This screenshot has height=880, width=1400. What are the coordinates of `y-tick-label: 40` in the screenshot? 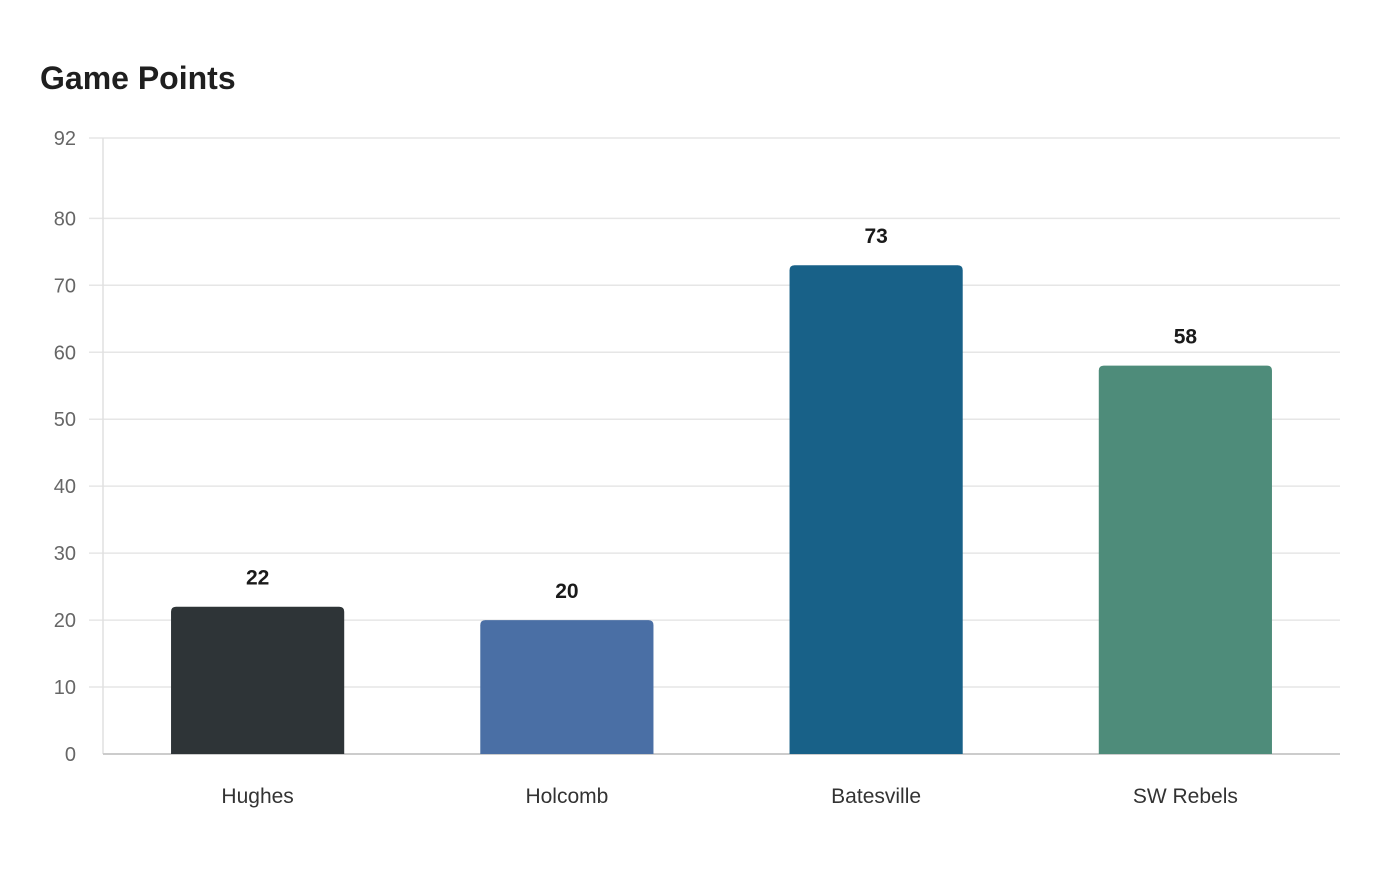 It's located at (65, 487).